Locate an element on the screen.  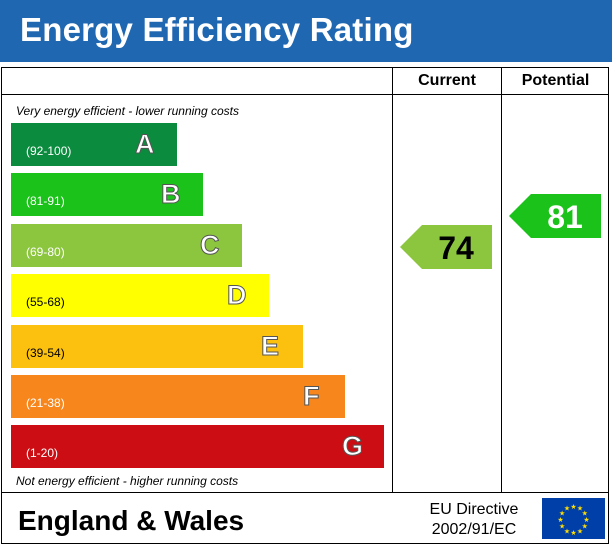
band-f: (21-38) F is located at coordinates (178, 396).